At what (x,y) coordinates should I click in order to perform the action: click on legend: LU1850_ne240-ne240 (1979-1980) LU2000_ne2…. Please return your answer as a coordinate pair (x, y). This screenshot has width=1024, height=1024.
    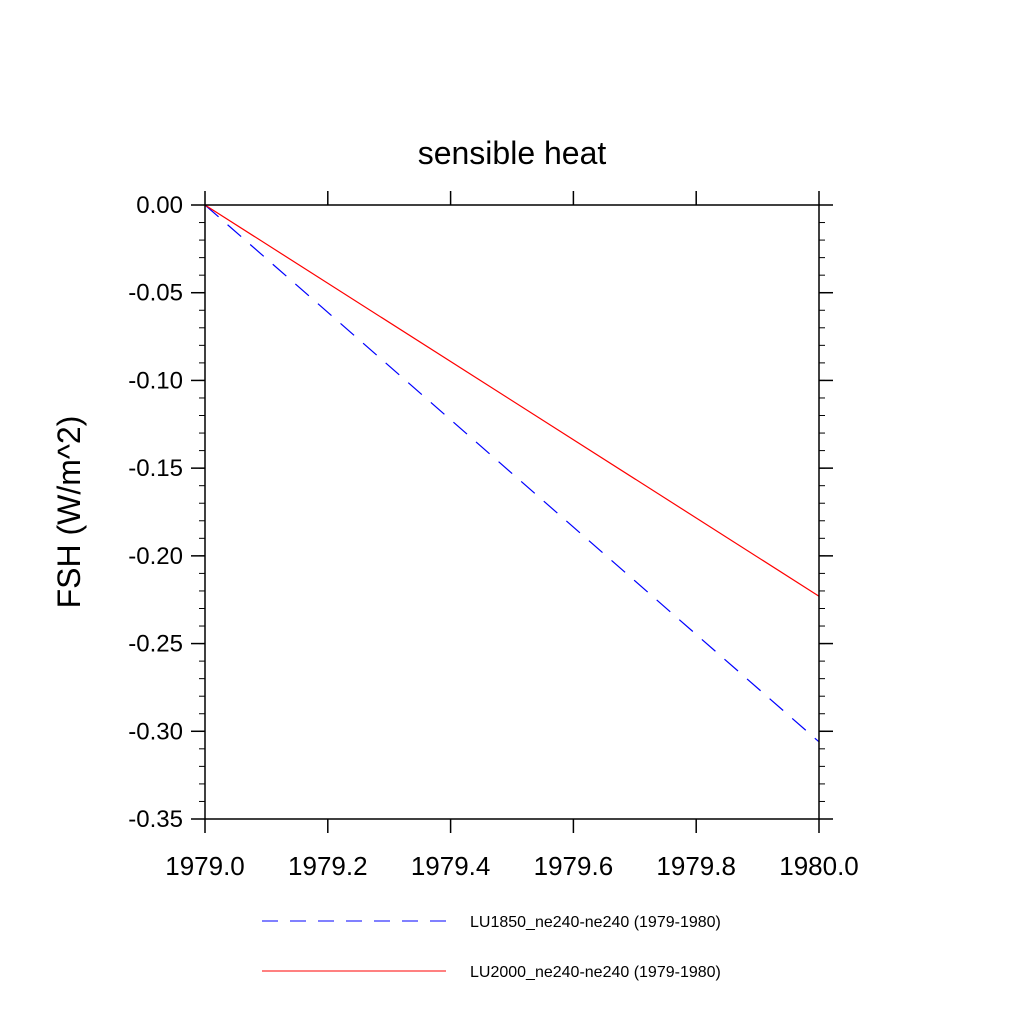
    Looking at the image, I should click on (491, 947).